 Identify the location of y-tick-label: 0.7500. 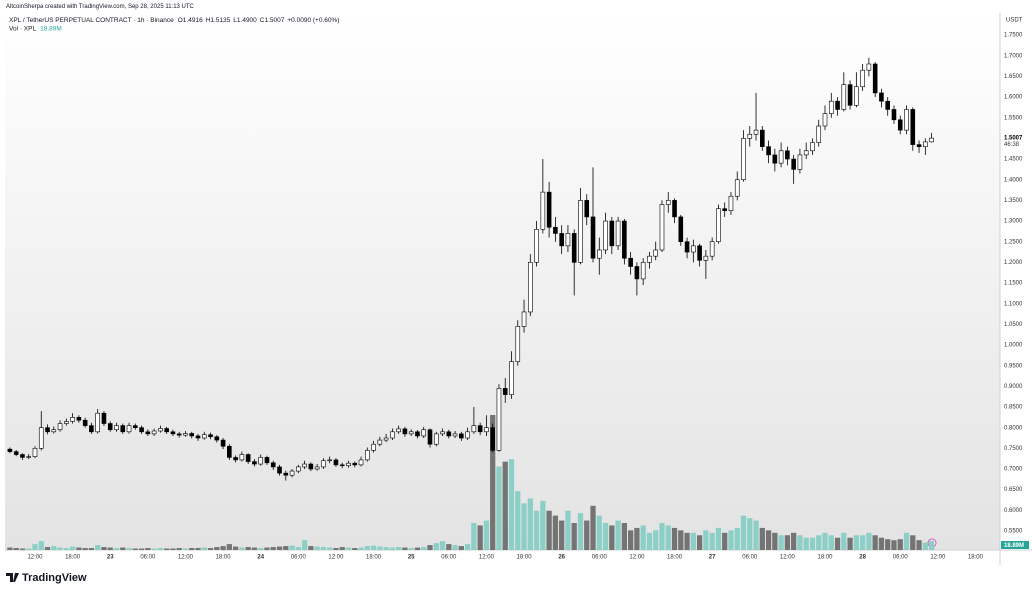
(1013, 449).